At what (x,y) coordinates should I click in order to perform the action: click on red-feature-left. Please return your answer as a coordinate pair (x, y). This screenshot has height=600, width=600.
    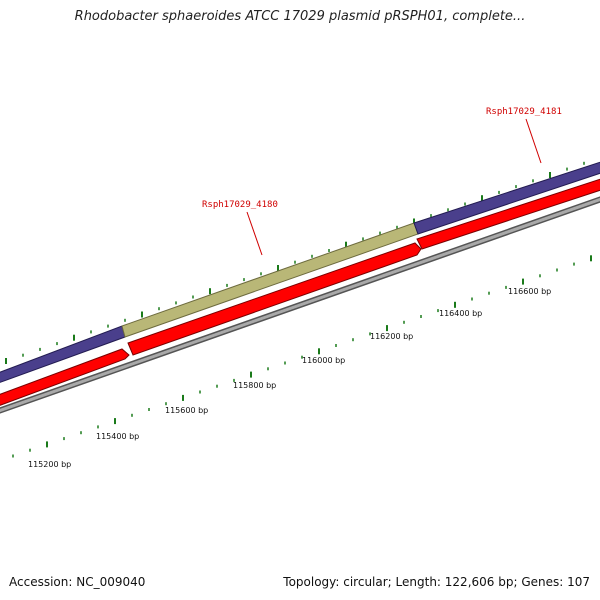
    Looking at the image, I should click on (65, 378).